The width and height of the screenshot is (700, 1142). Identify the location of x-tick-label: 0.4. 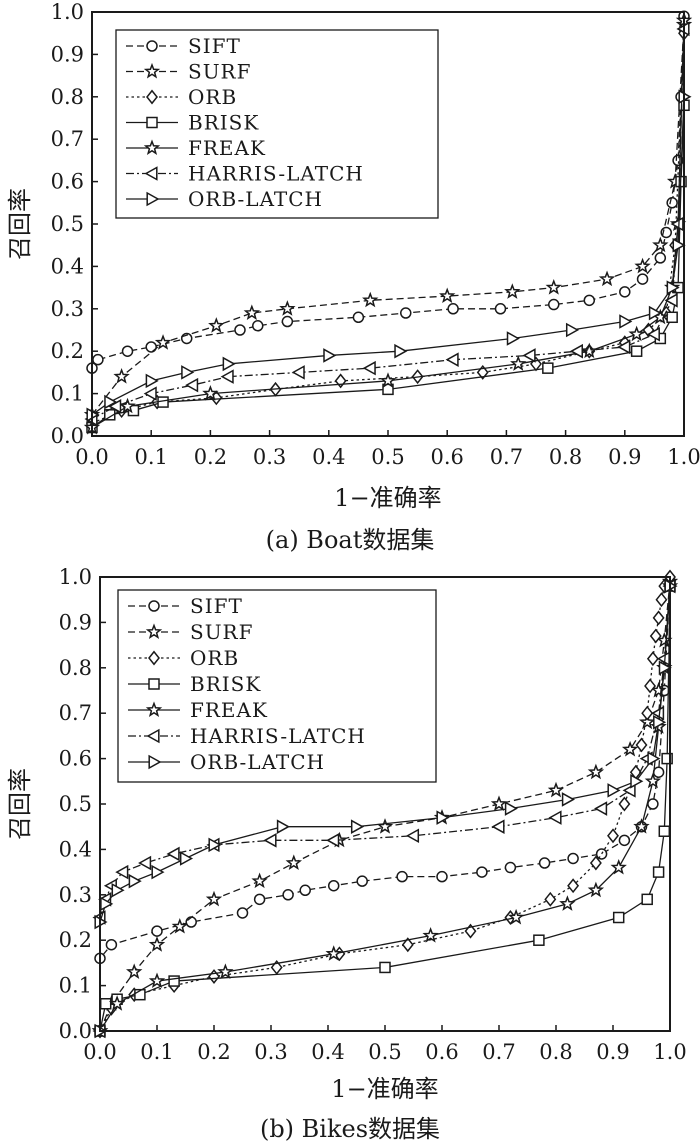
(327, 1052).